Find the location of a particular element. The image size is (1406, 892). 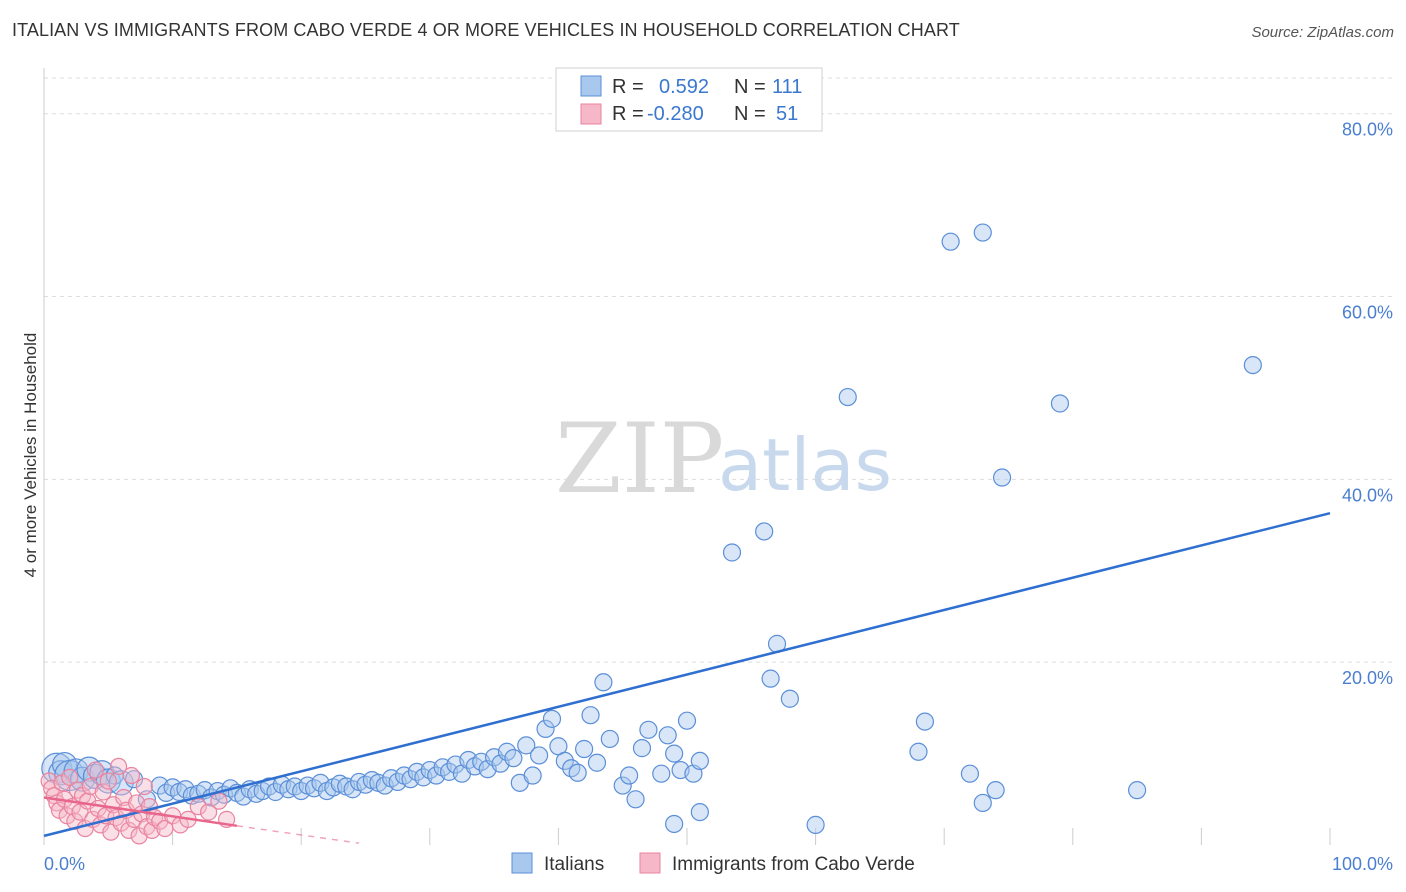

cabo-verde-trend-line is located at coordinates (140, 812).